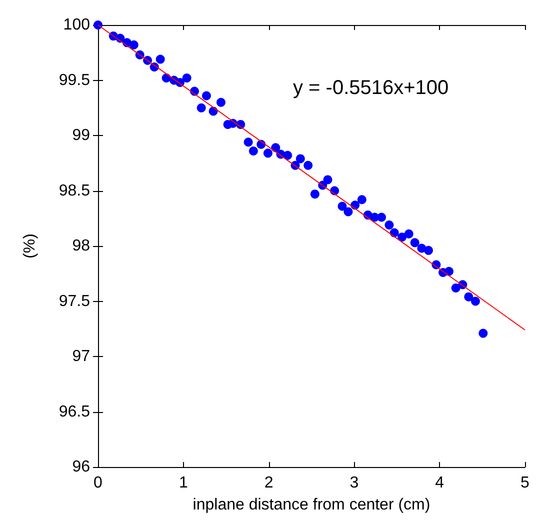  Describe the element at coordinates (311, 505) in the screenshot. I see `x-axis-title: inplane distance from center (cm)` at that location.